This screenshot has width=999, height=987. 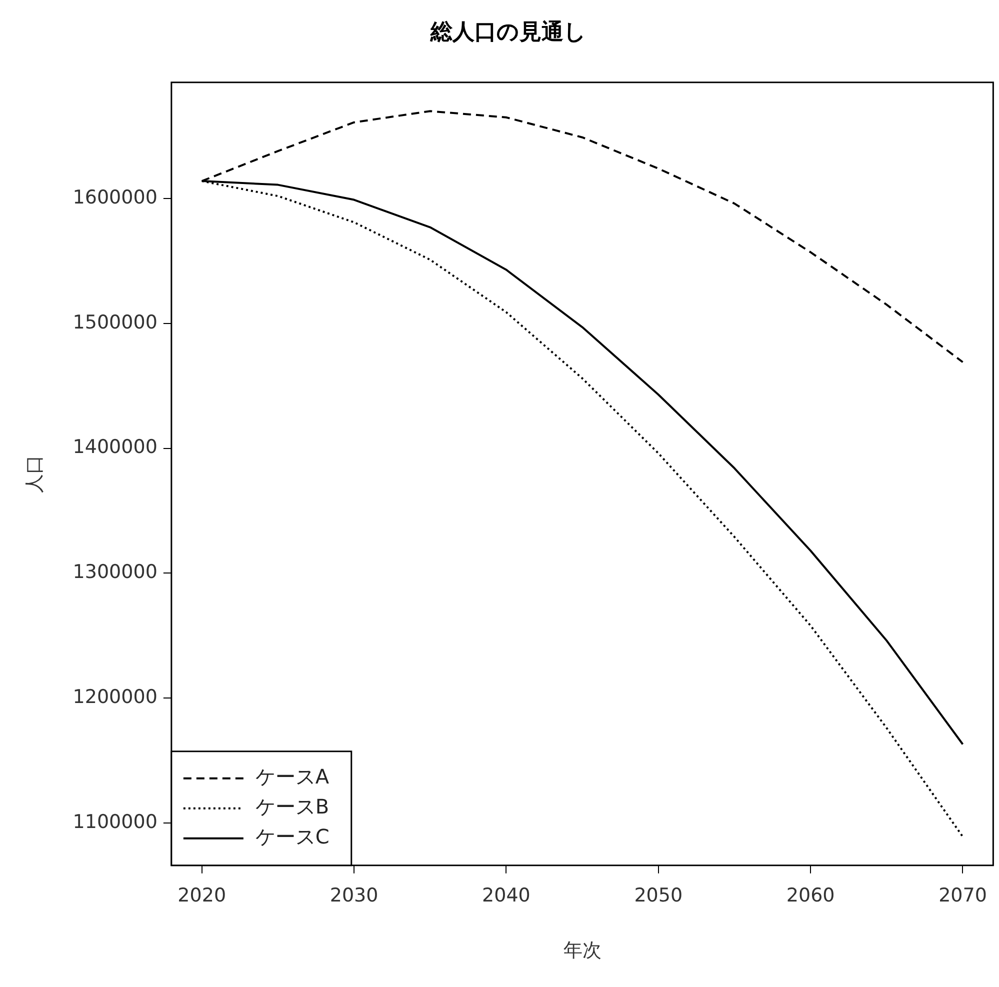 What do you see at coordinates (115, 447) in the screenshot?
I see `y-tick-label: 1400000` at bounding box center [115, 447].